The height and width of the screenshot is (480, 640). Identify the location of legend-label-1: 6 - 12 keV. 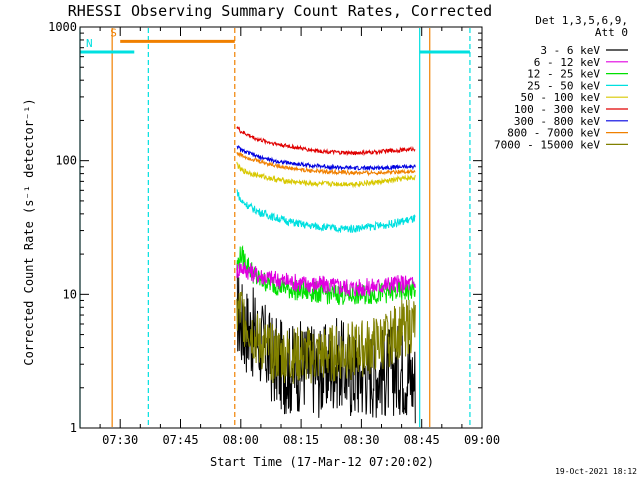
(567, 62).